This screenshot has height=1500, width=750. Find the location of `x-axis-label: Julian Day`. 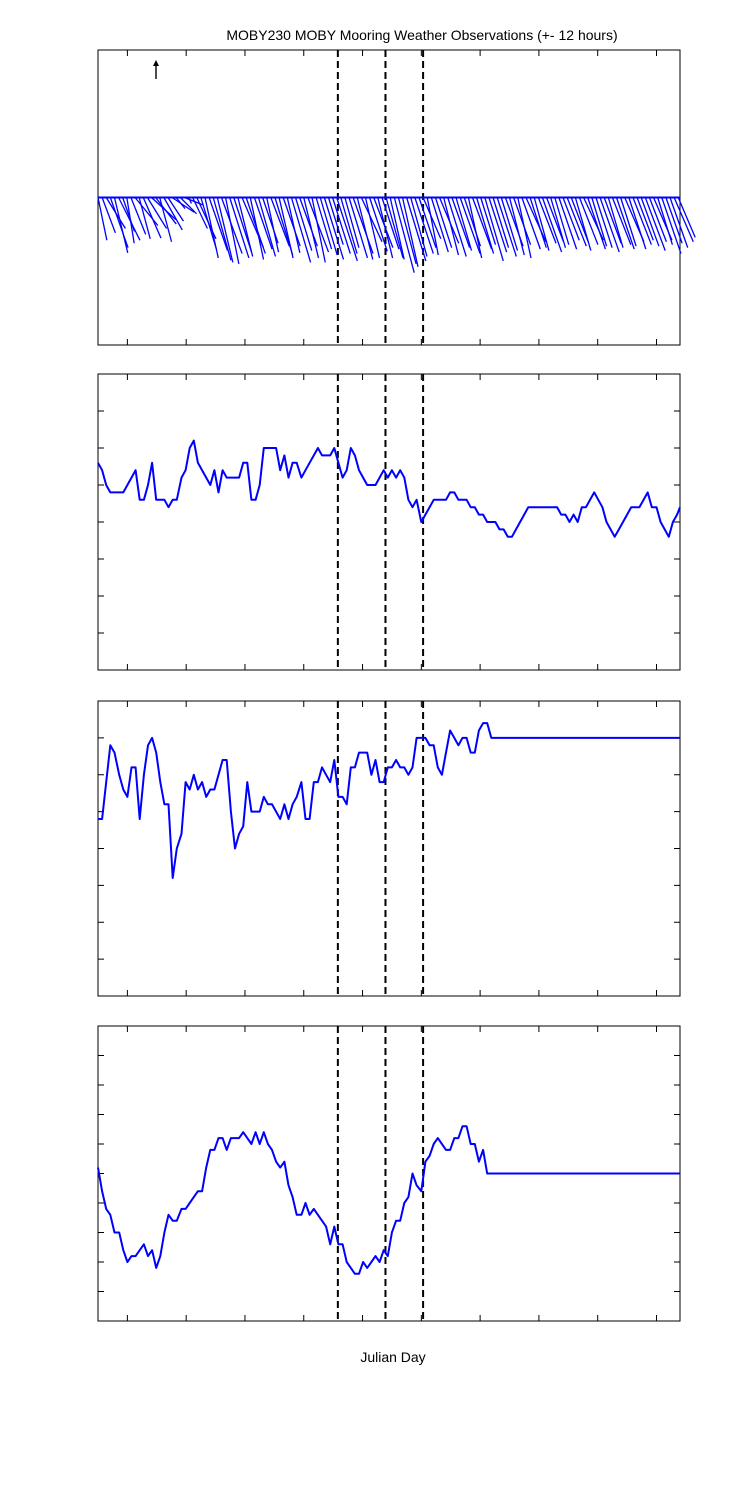

x-axis-label: Julian Day is located at coordinates (392, 1357).